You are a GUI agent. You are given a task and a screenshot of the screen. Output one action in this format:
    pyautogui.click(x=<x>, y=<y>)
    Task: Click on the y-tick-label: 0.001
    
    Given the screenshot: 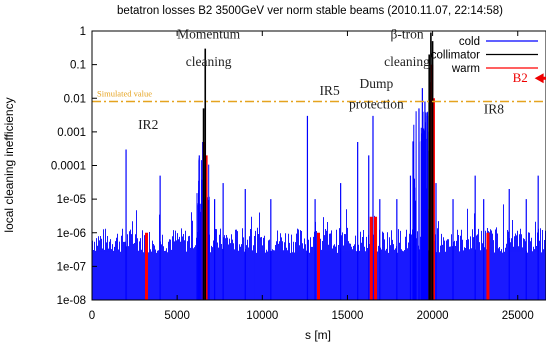 What is the action you would take?
    pyautogui.click(x=71, y=133)
    